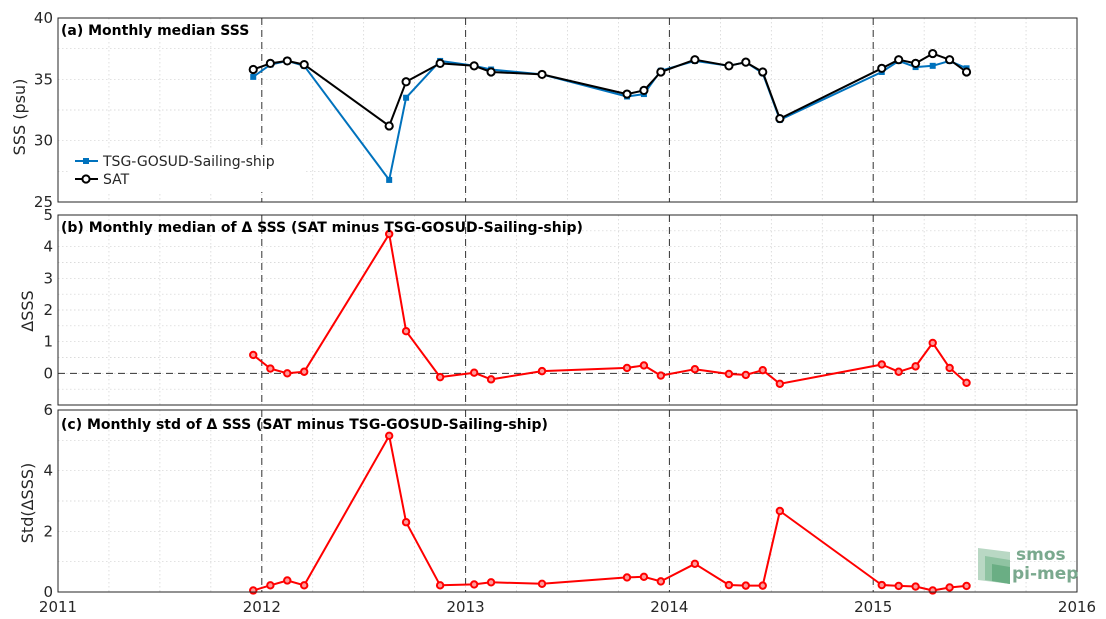 This screenshot has height=619, width=1106. I want to click on smos-pimep-logo: smos pi-mep, so click(1028, 564).